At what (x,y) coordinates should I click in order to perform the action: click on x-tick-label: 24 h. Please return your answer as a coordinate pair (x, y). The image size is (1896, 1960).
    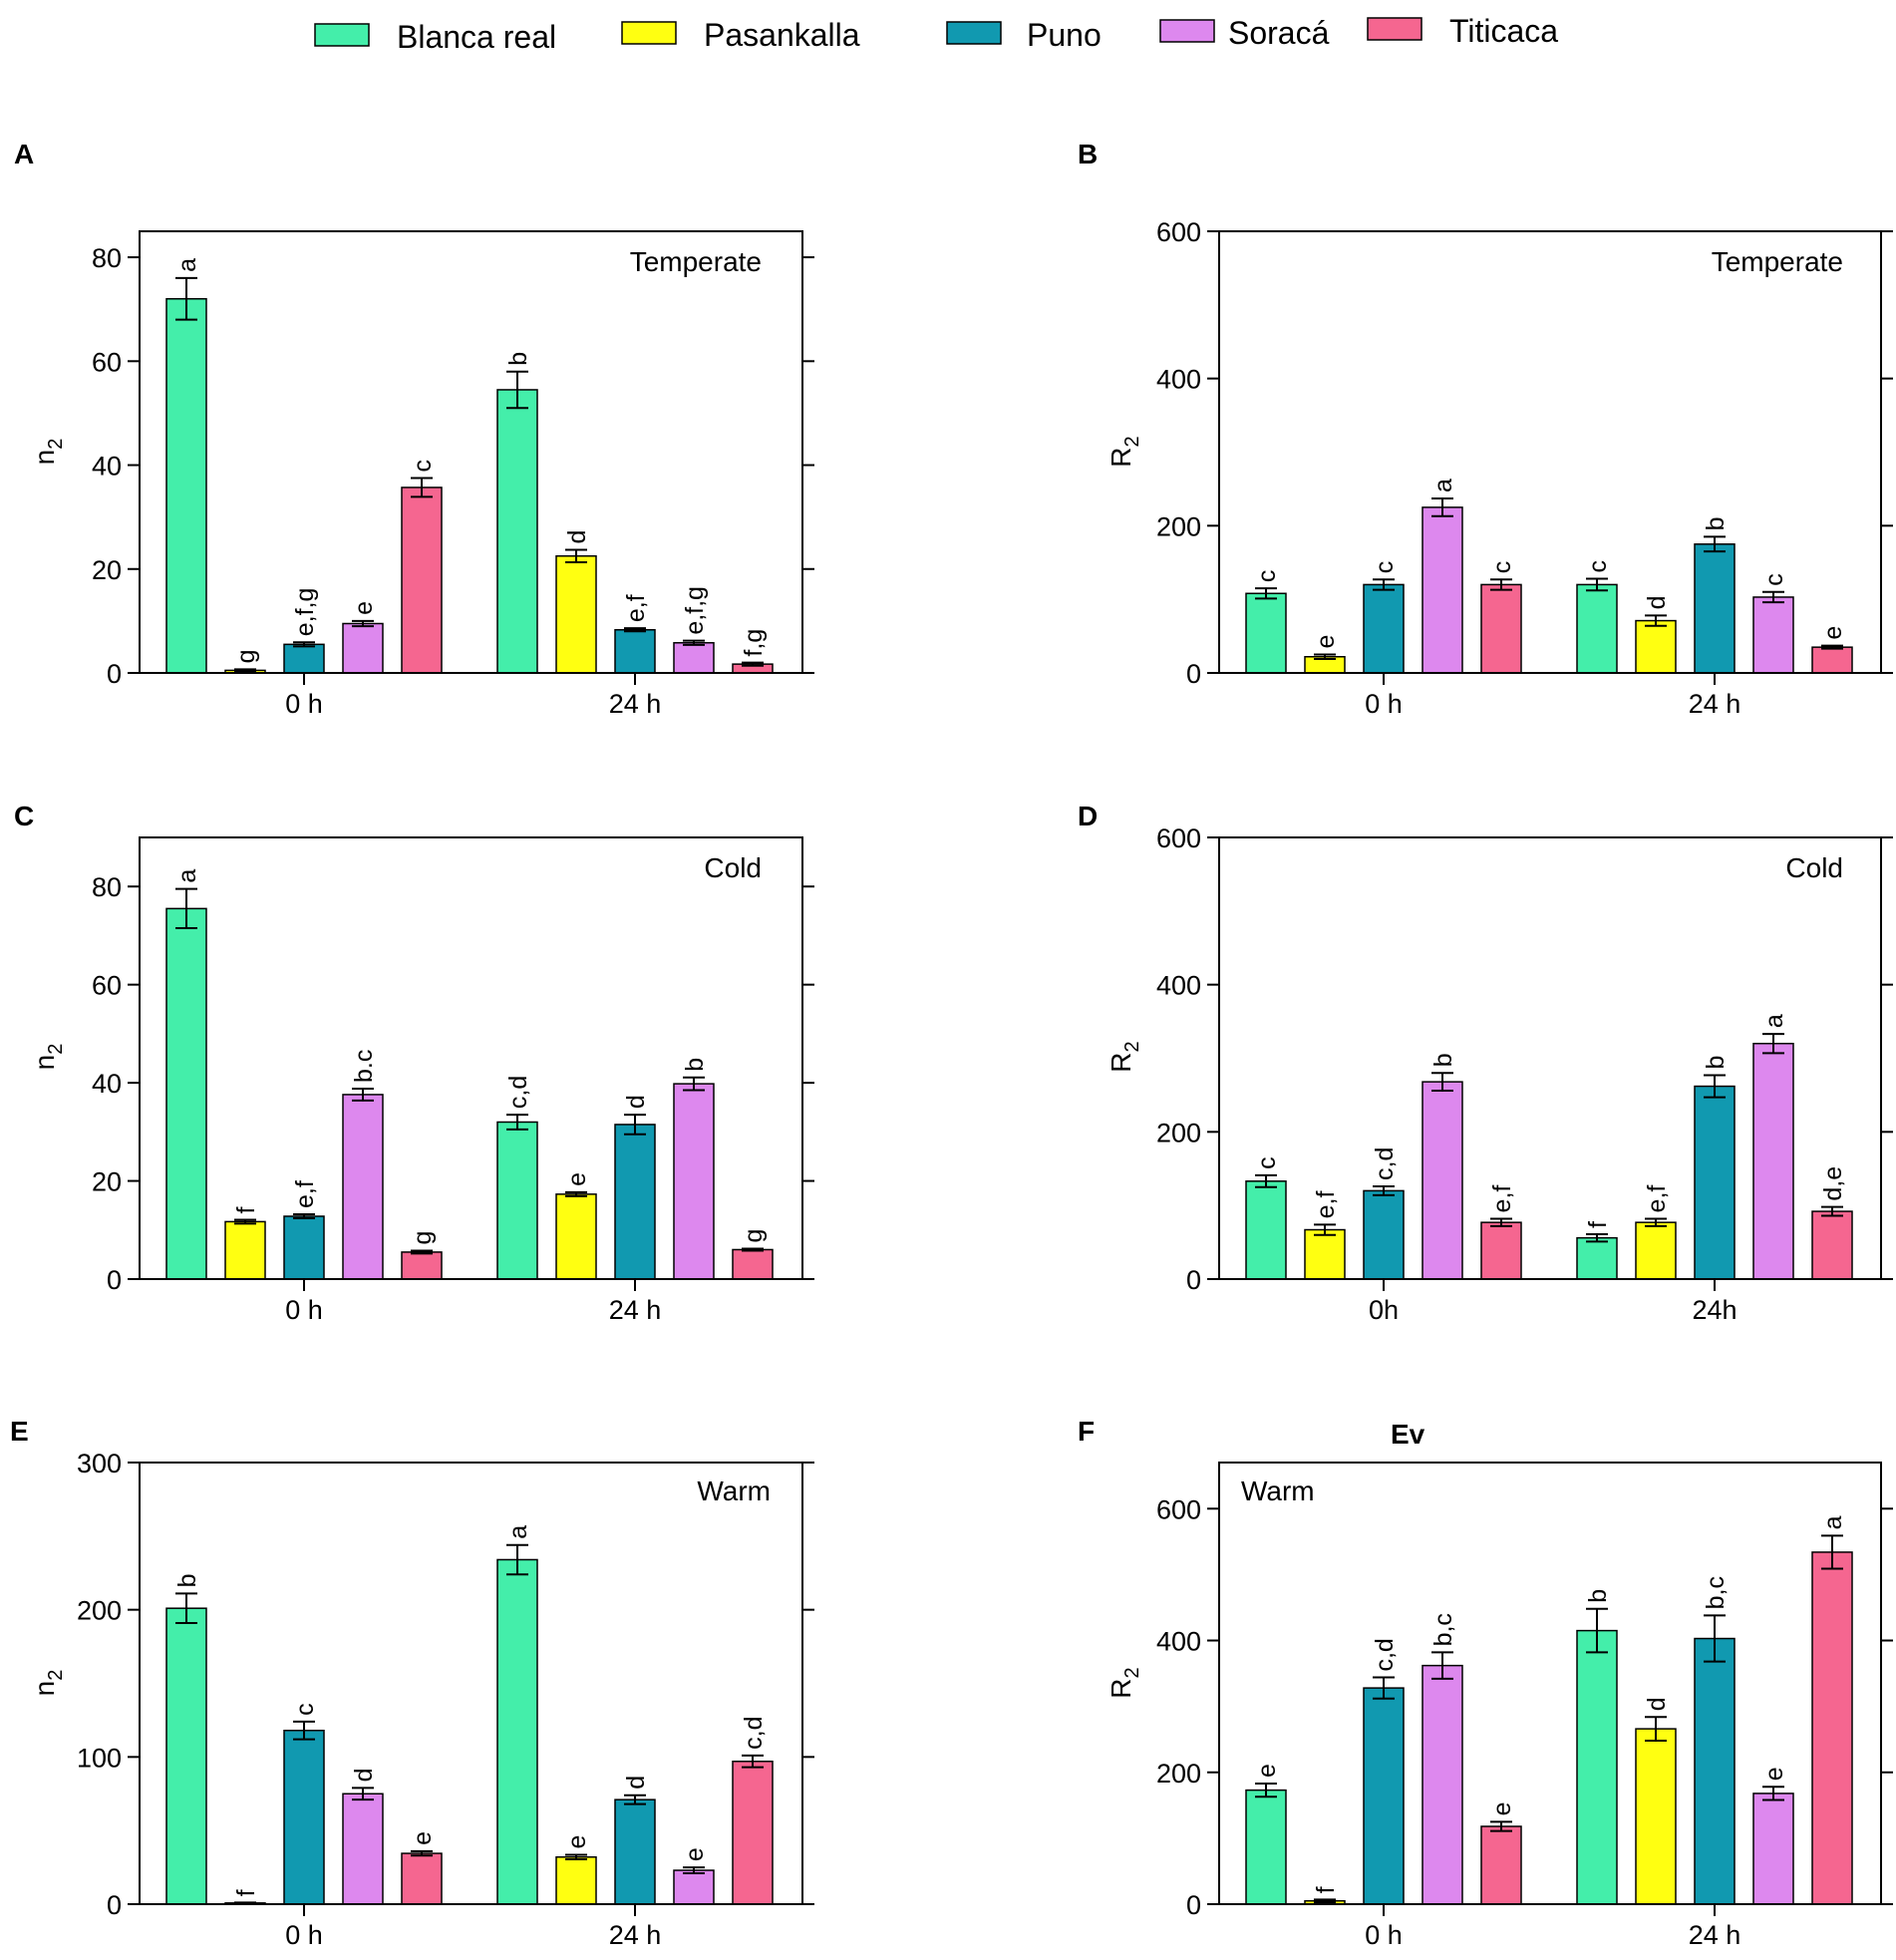
    Looking at the image, I should click on (635, 1935).